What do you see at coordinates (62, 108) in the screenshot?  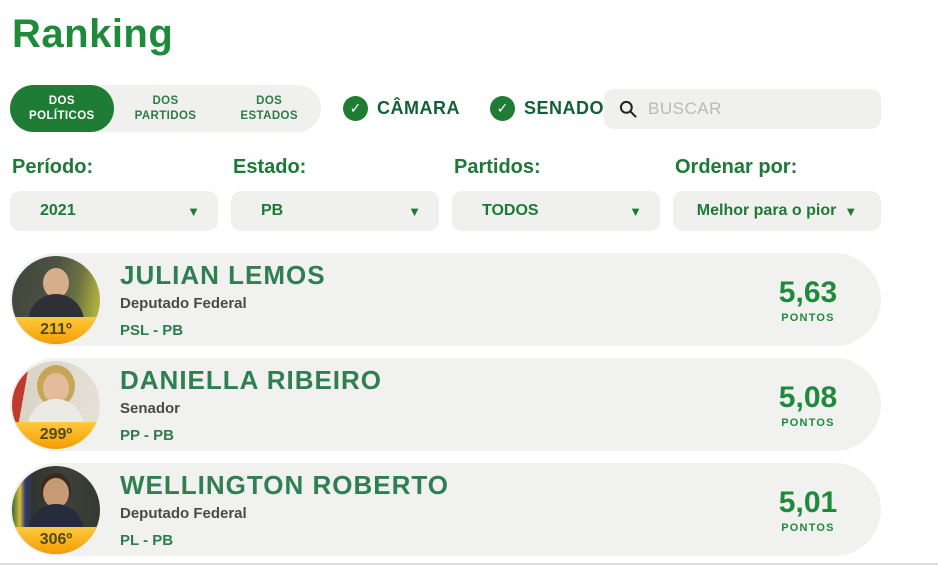 I see `tab-dos-politicos: DOS POLÍTICOS` at bounding box center [62, 108].